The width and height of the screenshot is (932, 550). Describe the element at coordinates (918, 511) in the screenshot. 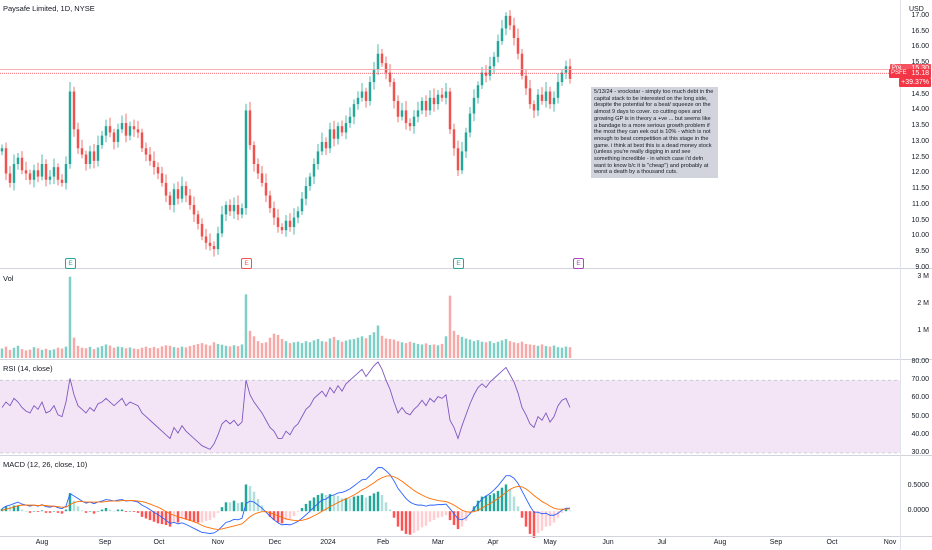

I see `macd-tick: 0.0000` at that location.